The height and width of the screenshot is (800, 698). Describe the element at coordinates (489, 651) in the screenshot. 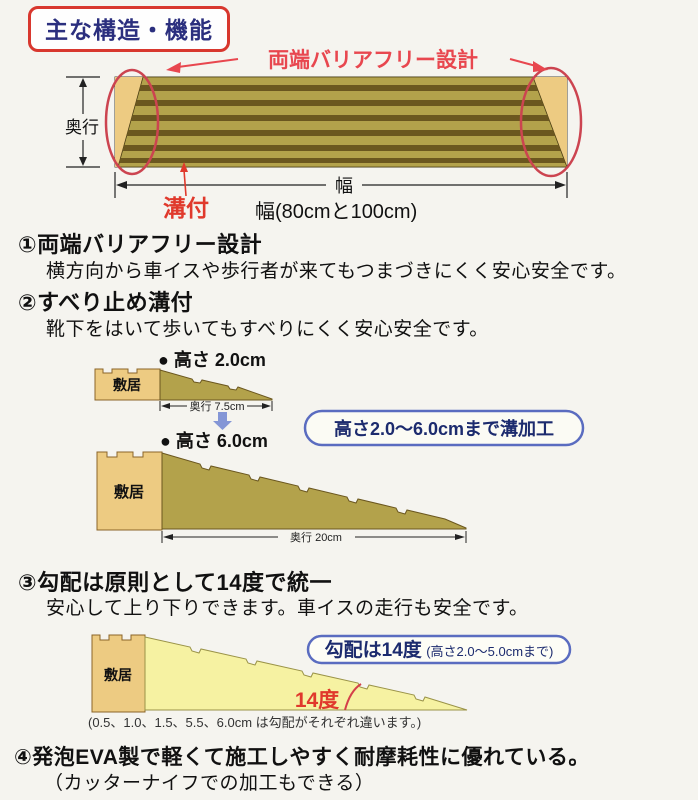

I see `slope-badge-sub: (高さ2.0〜5.0cmまで)` at that location.